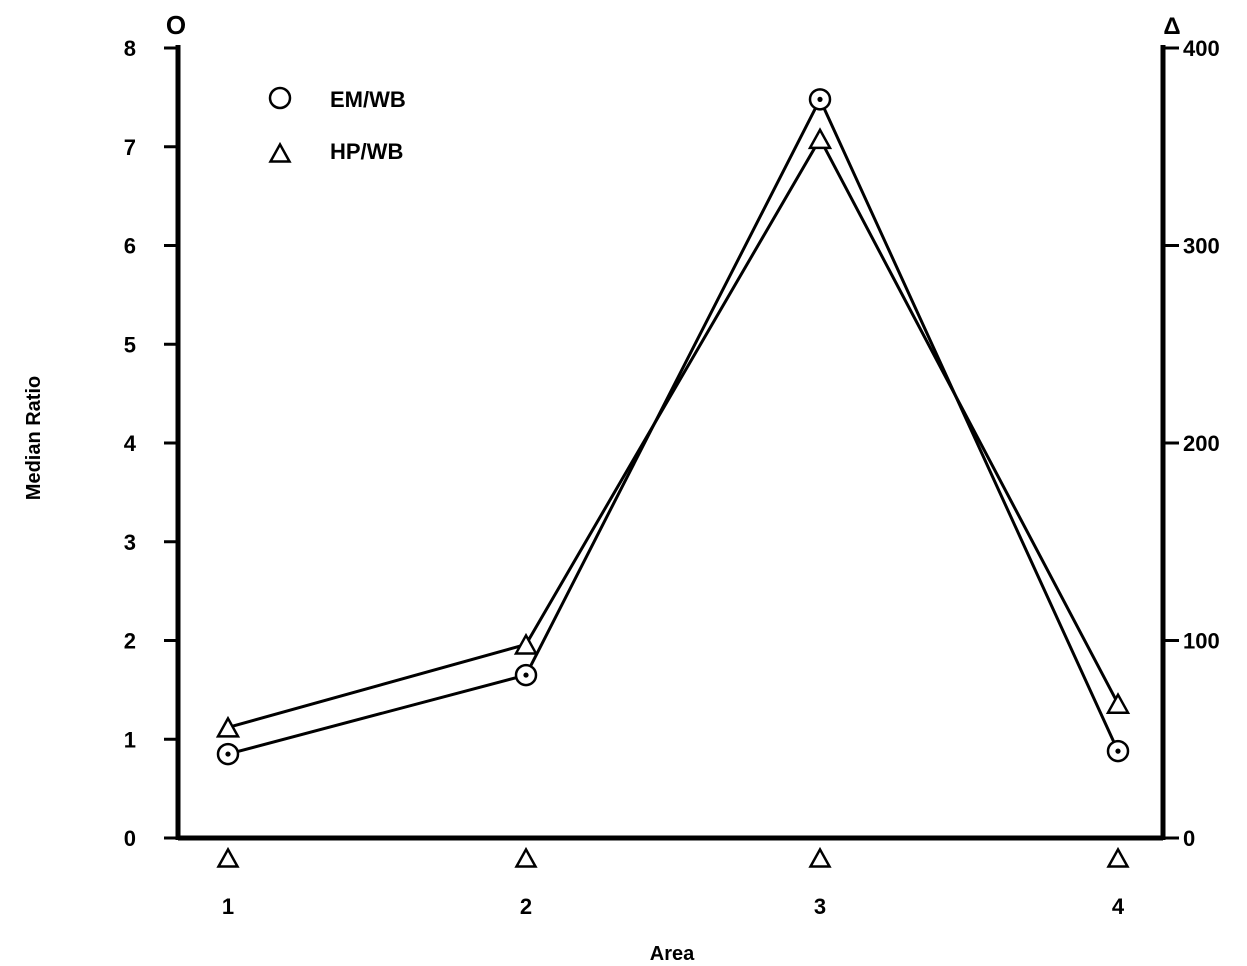  I want to click on x-tick-label: 4, so click(1118, 906).